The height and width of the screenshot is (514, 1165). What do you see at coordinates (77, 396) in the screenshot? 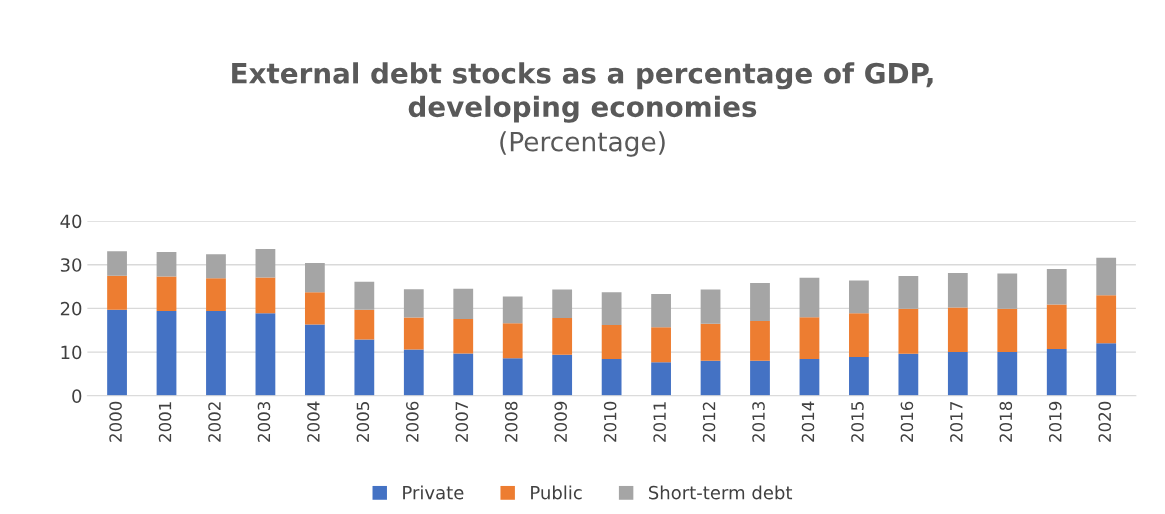
I see `y-tick-label: 0` at bounding box center [77, 396].